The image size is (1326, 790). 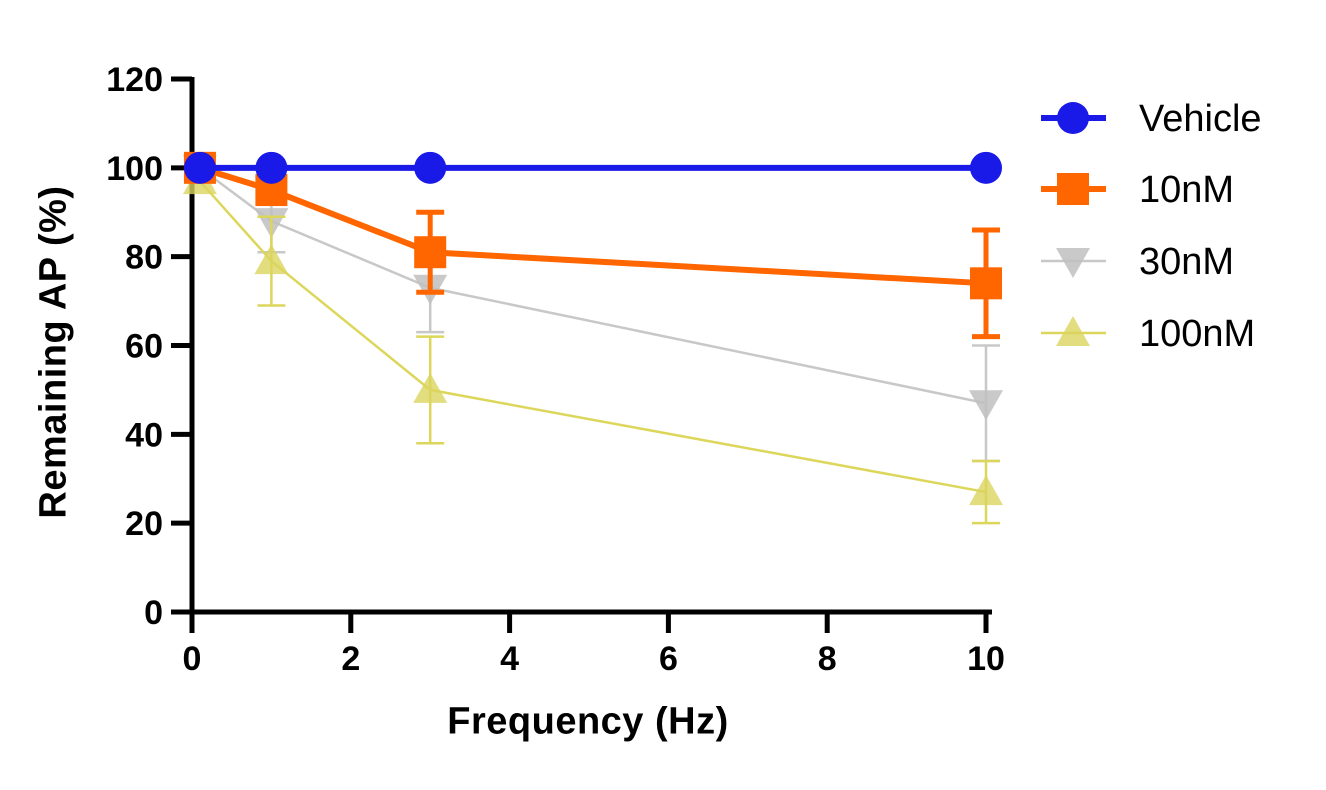 I want to click on y-tick-label-80: 80, so click(x=144, y=258).